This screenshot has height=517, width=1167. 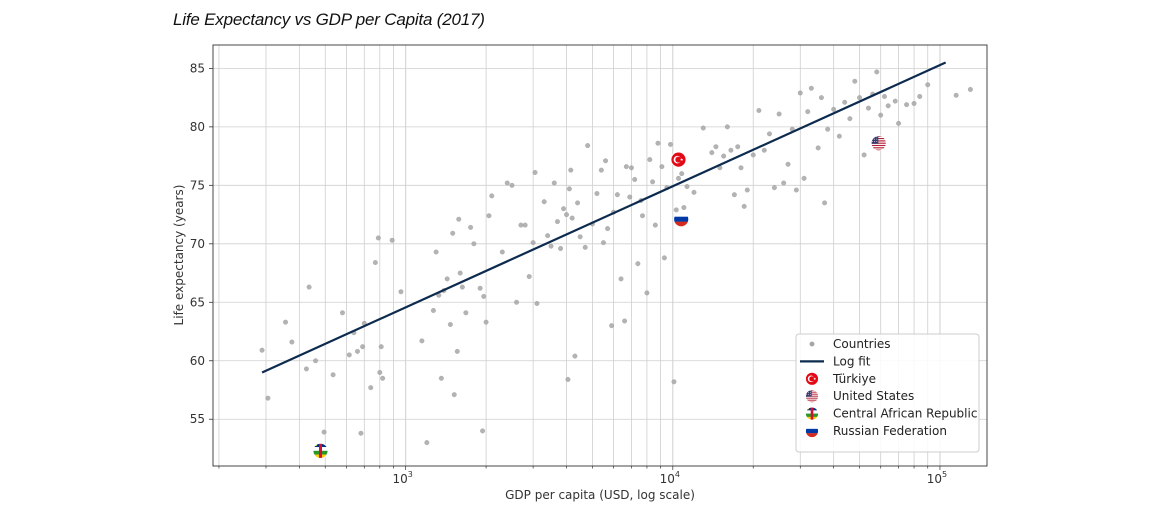 What do you see at coordinates (812, 431) in the screenshot?
I see `legend-flag-russia-icon` at bounding box center [812, 431].